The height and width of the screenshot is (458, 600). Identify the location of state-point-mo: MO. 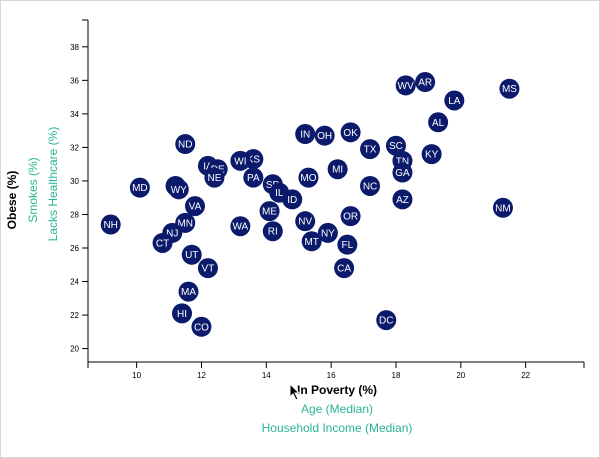
(308, 177).